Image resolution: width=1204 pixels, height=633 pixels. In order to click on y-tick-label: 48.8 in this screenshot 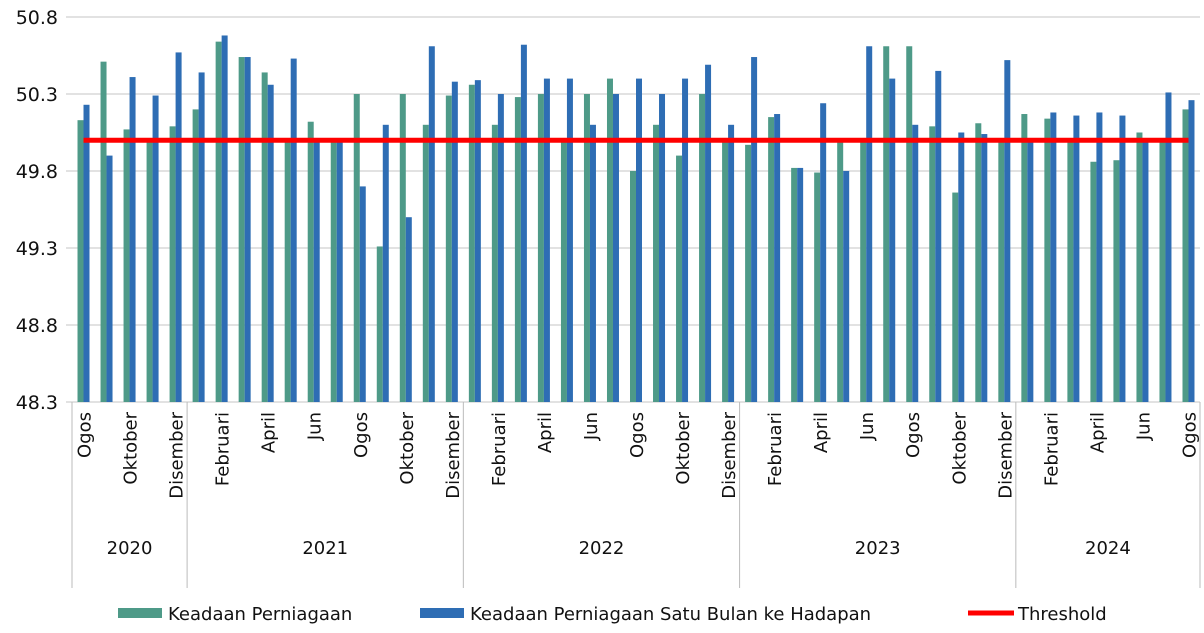, I will do `click(37, 326)`.